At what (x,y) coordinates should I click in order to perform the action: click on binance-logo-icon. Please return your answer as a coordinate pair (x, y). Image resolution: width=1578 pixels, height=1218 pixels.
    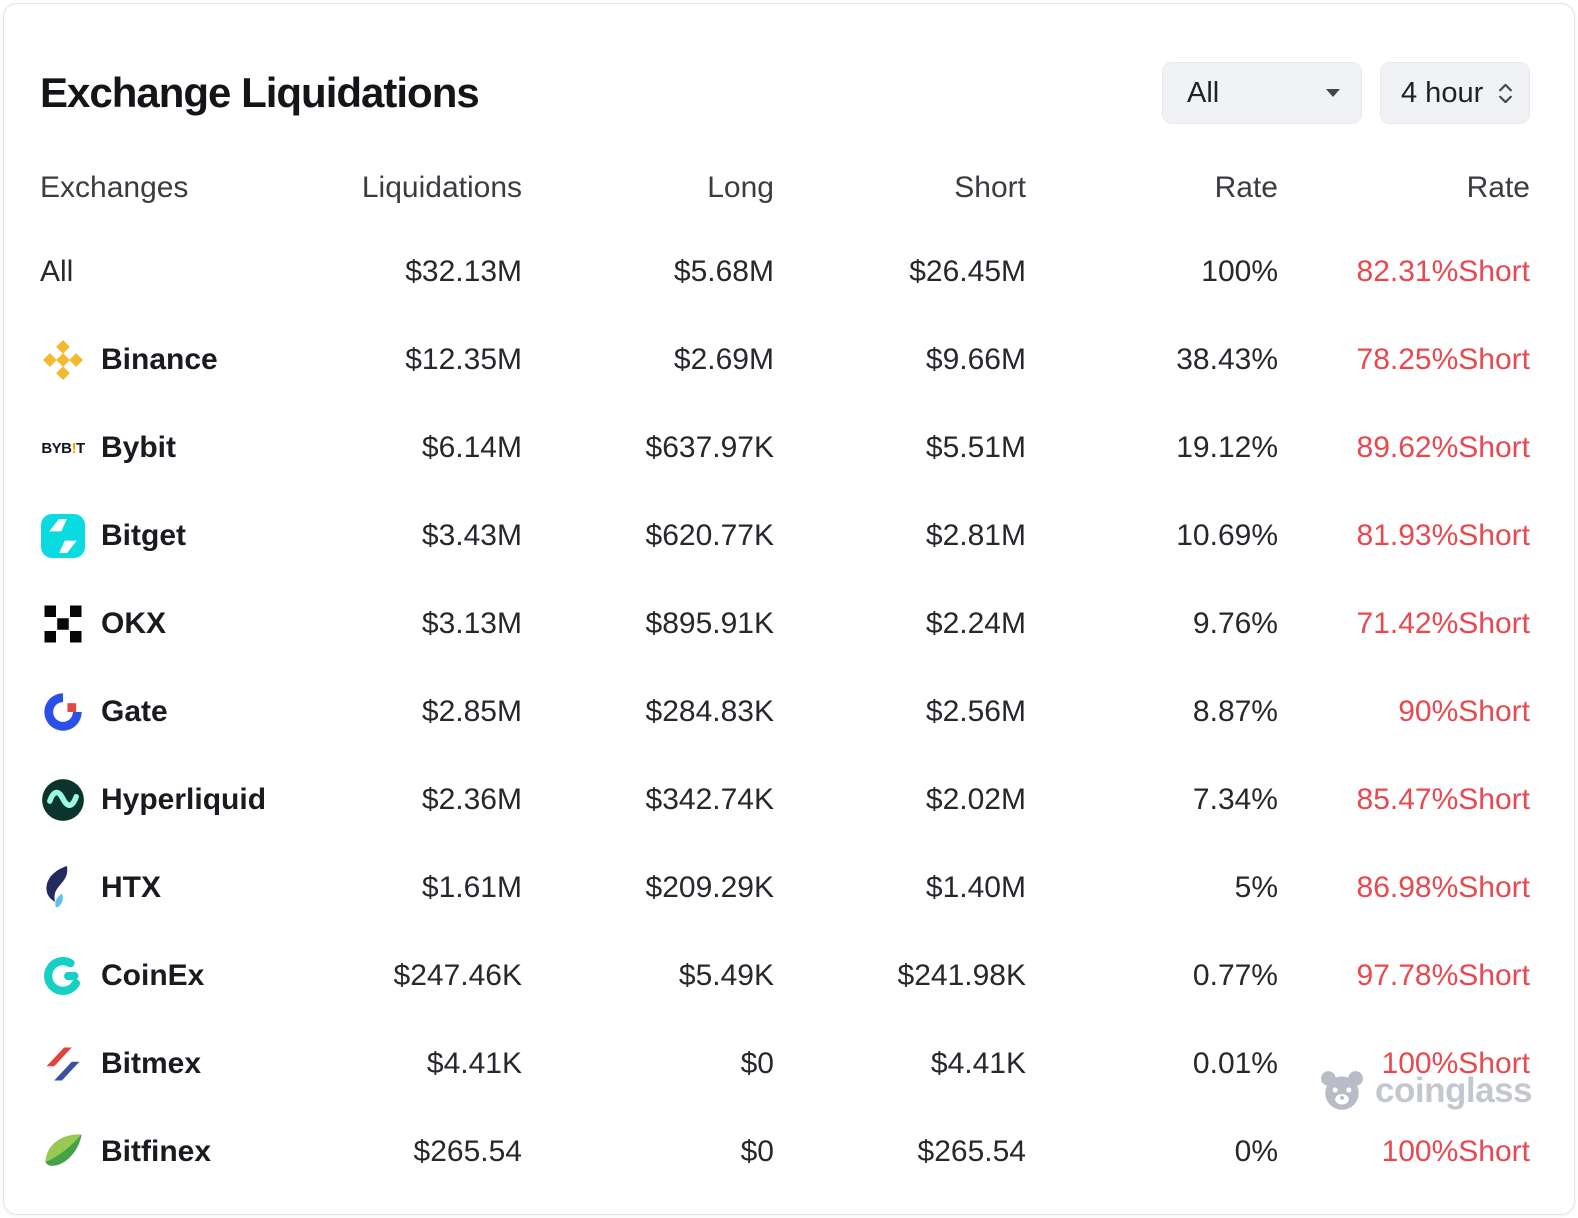
    Looking at the image, I should click on (63, 360).